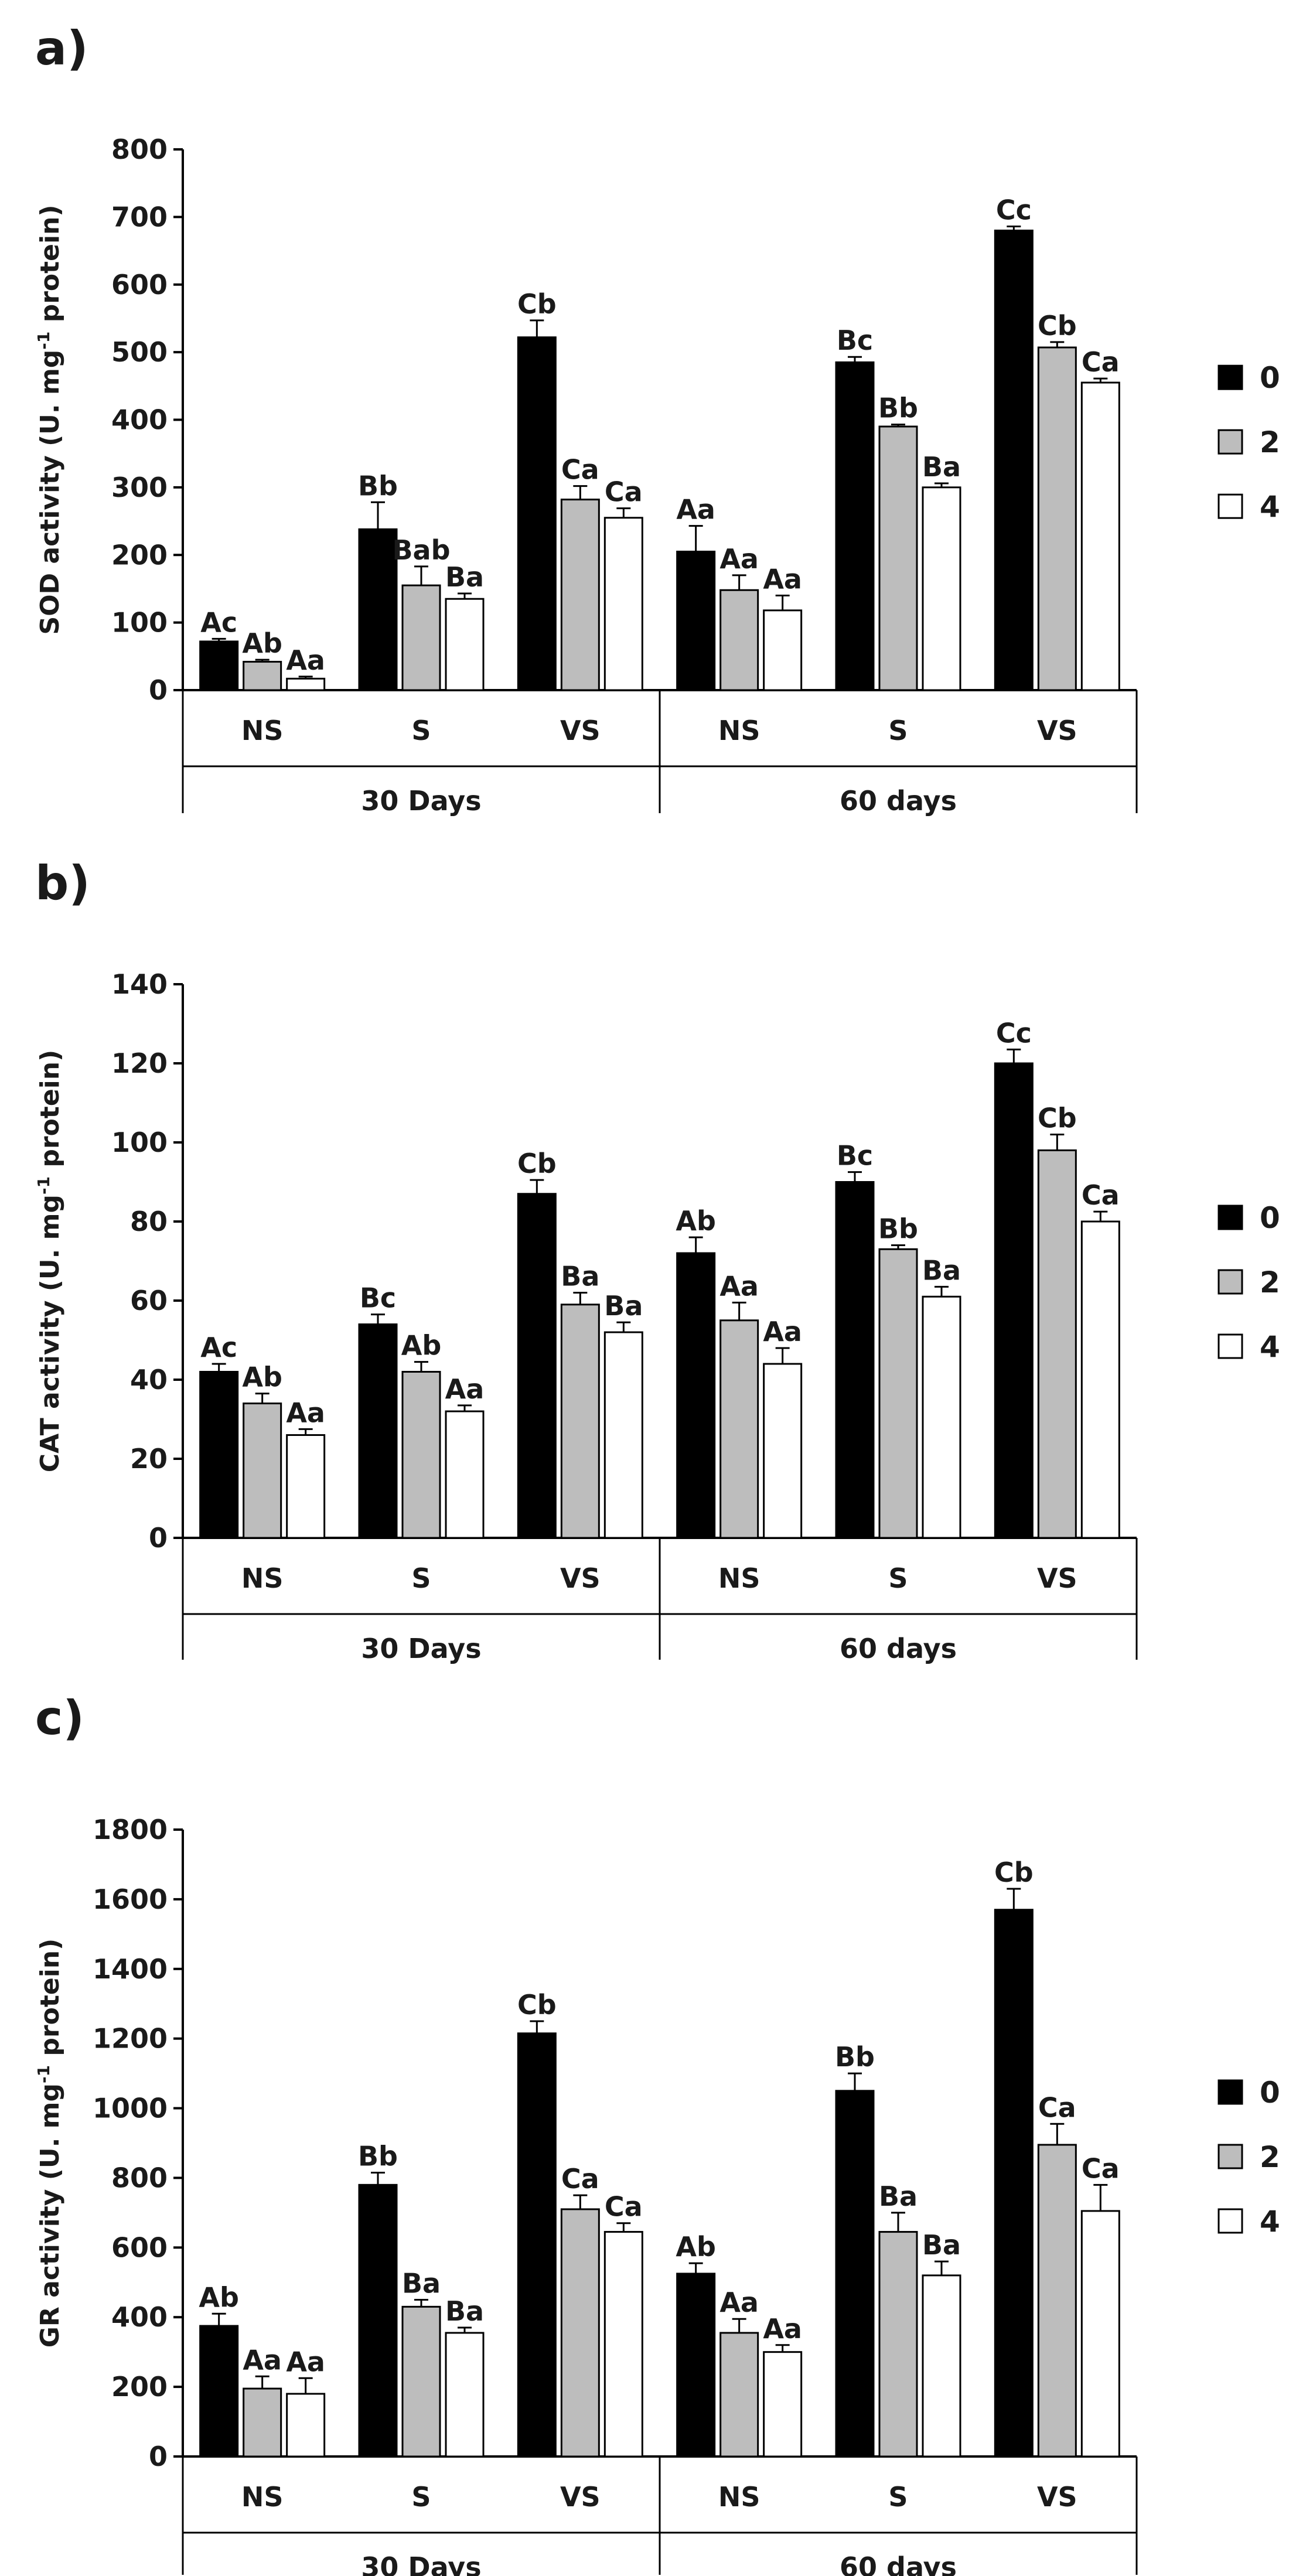 The width and height of the screenshot is (1296, 2576). Describe the element at coordinates (139, 352) in the screenshot. I see `y-tick-label: 500` at that location.